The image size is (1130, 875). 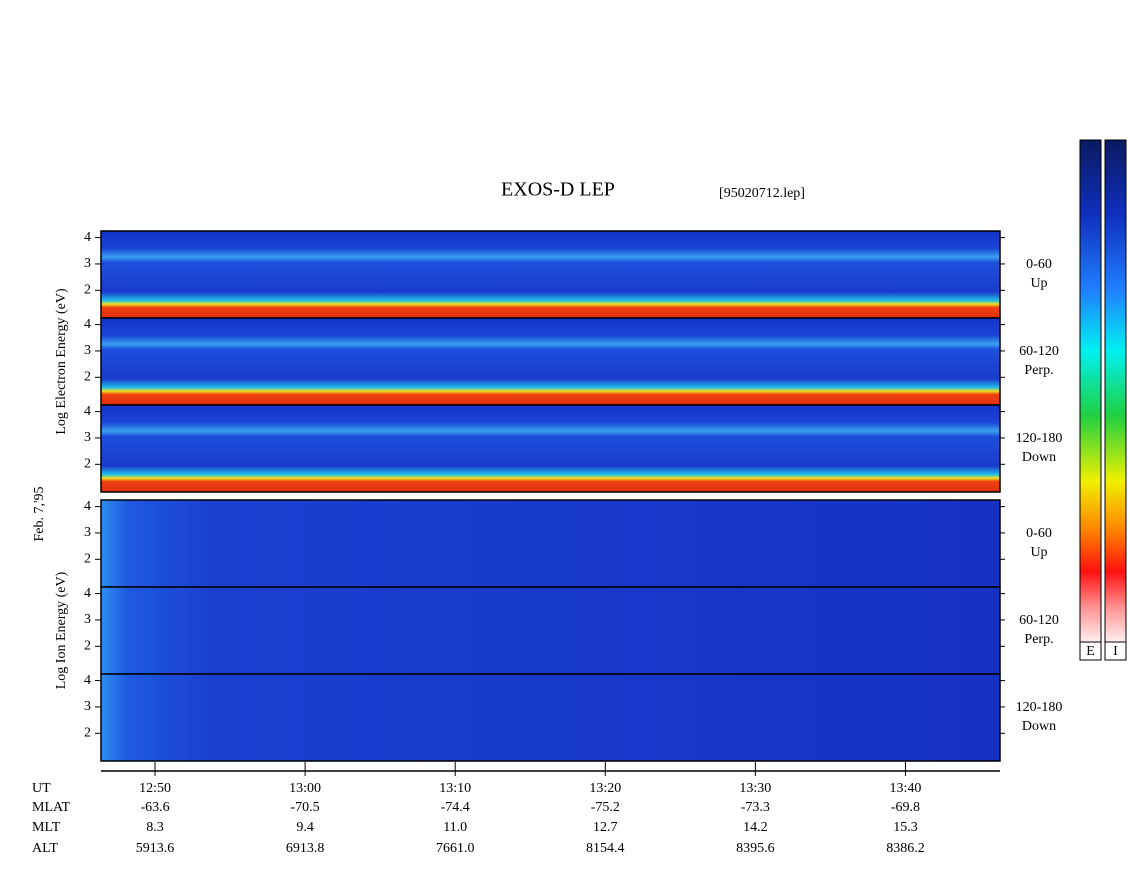 What do you see at coordinates (455, 807) in the screenshot?
I see `ephemeris-value: -74.4` at bounding box center [455, 807].